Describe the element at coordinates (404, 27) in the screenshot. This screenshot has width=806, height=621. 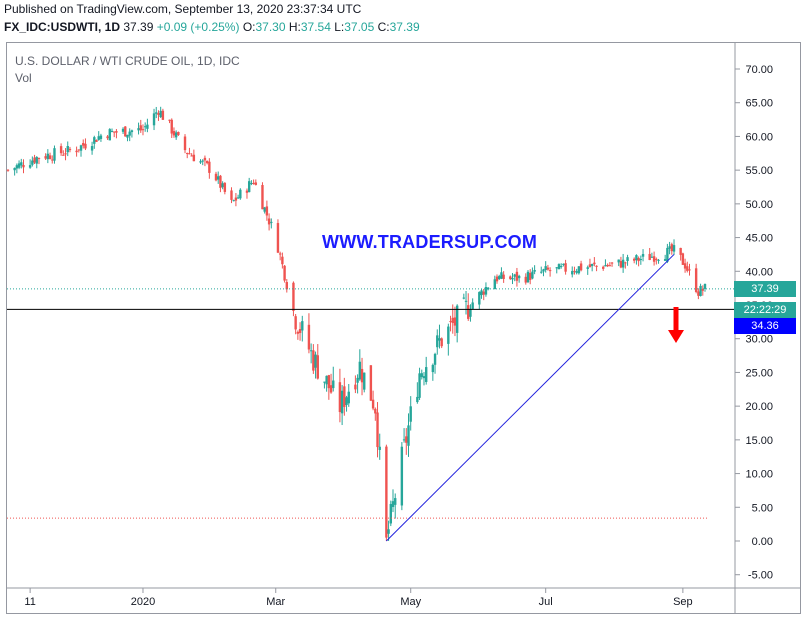
I see `close-value: 37.39` at that location.